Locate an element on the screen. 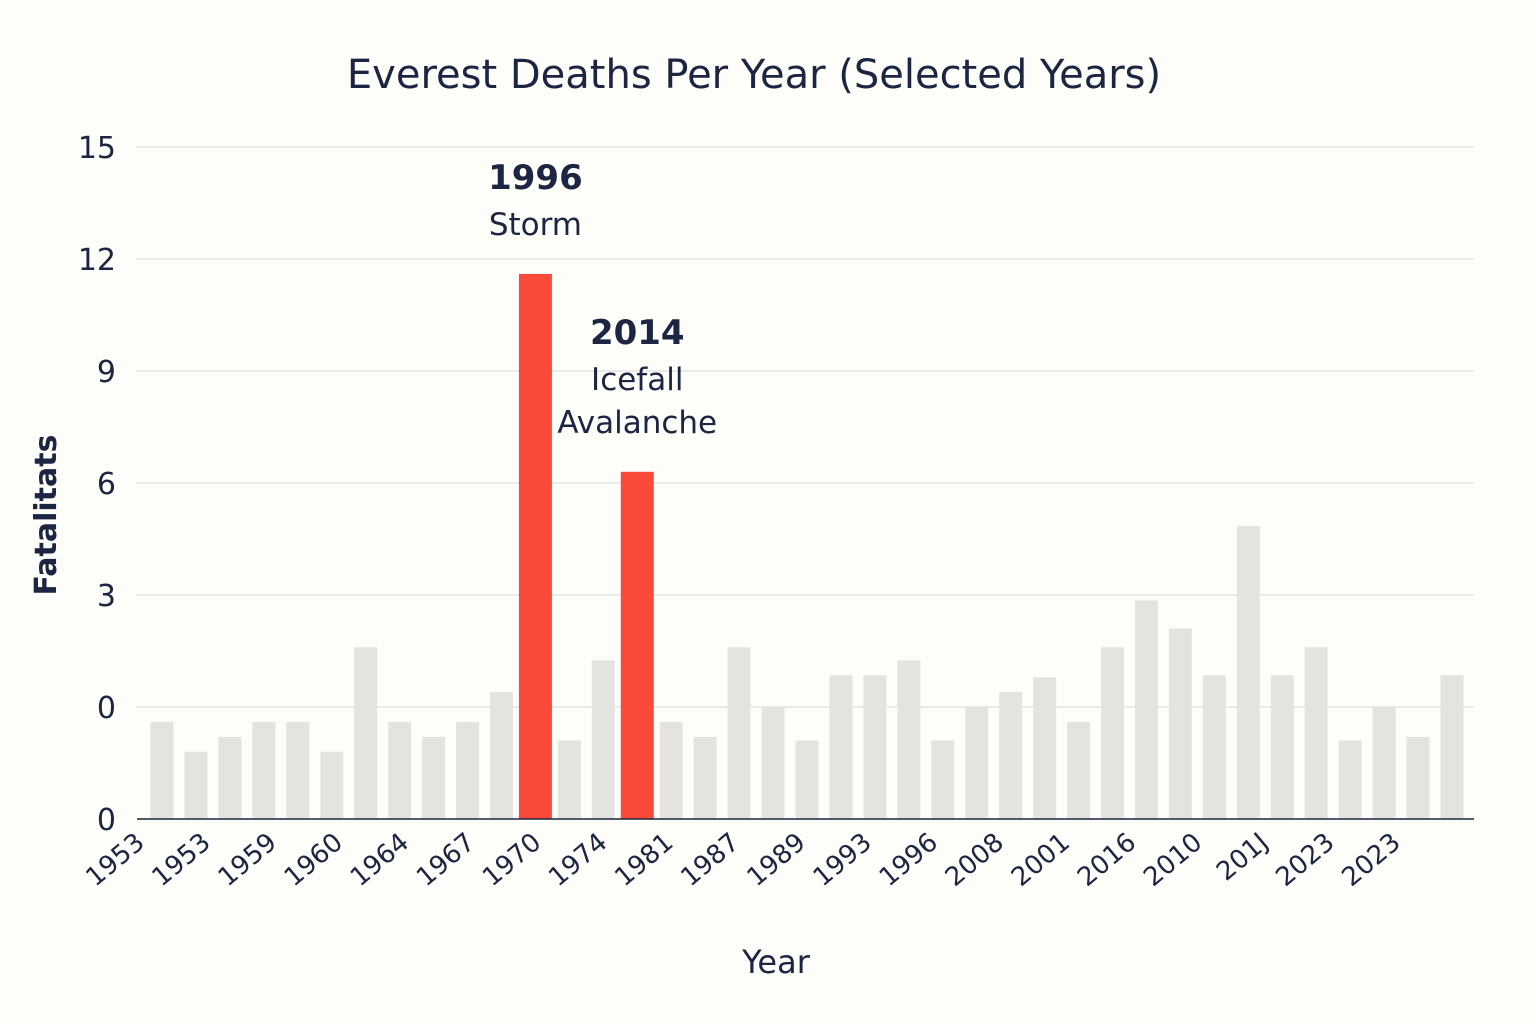 This screenshot has height=1024, width=1536. x-tick-label: 2016 is located at coordinates (1107, 860).